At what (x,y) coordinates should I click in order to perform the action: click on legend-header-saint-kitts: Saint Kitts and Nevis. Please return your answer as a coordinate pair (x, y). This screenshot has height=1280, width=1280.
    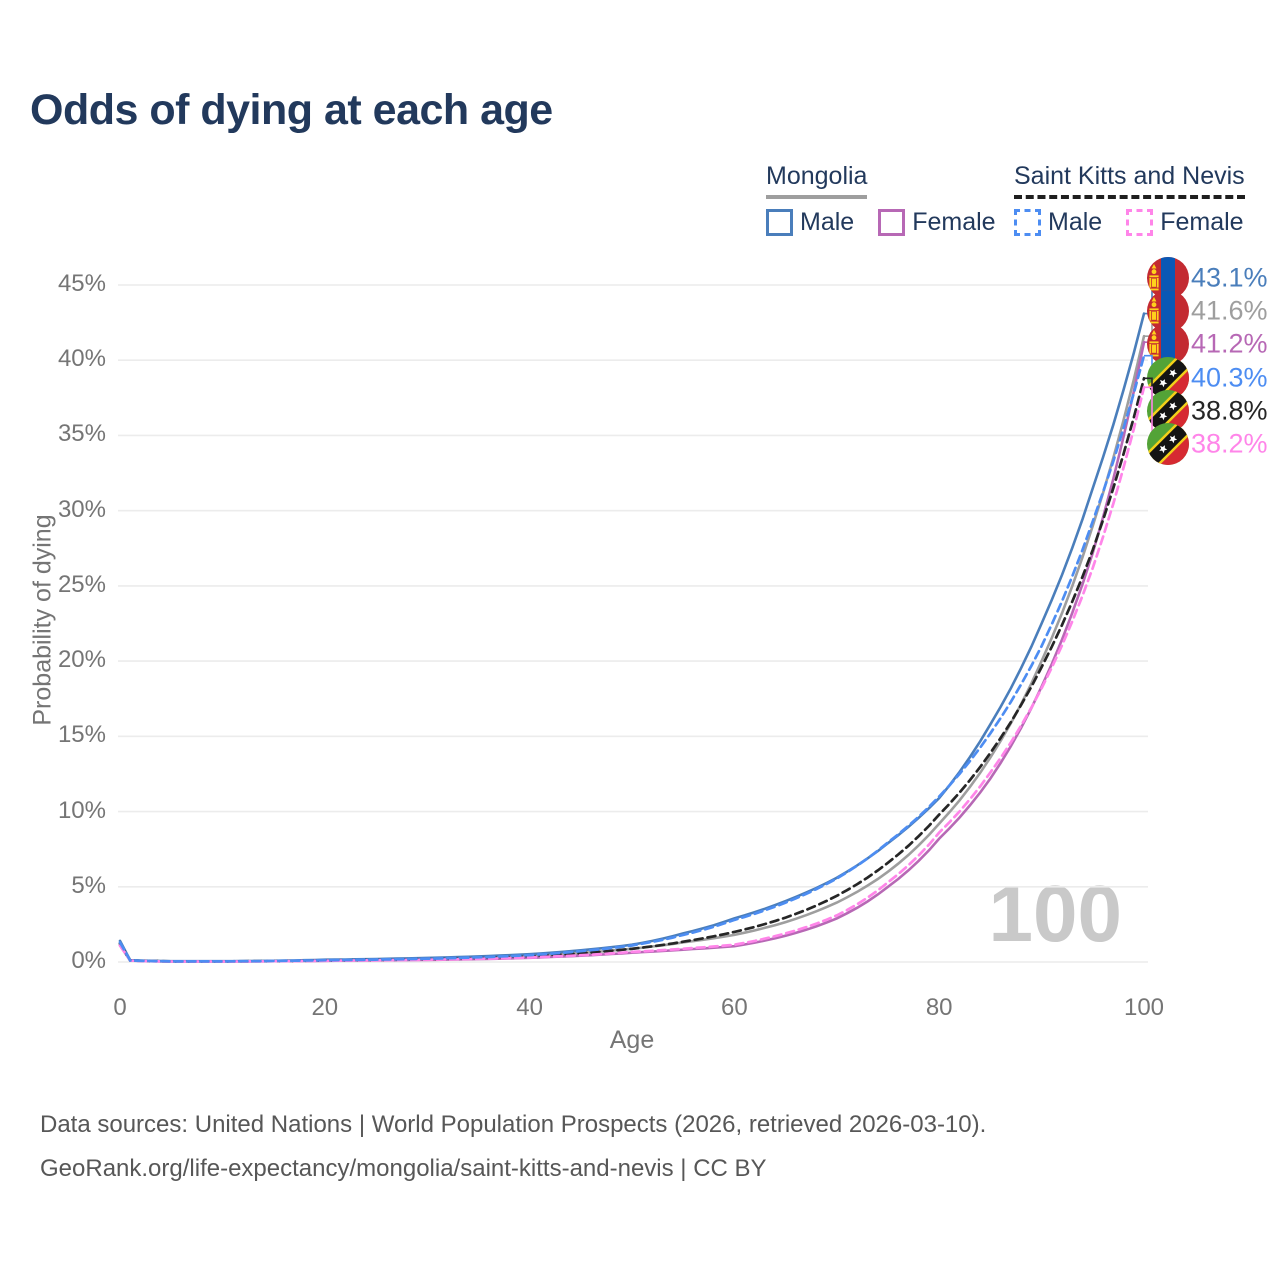
    Looking at the image, I should click on (1129, 180).